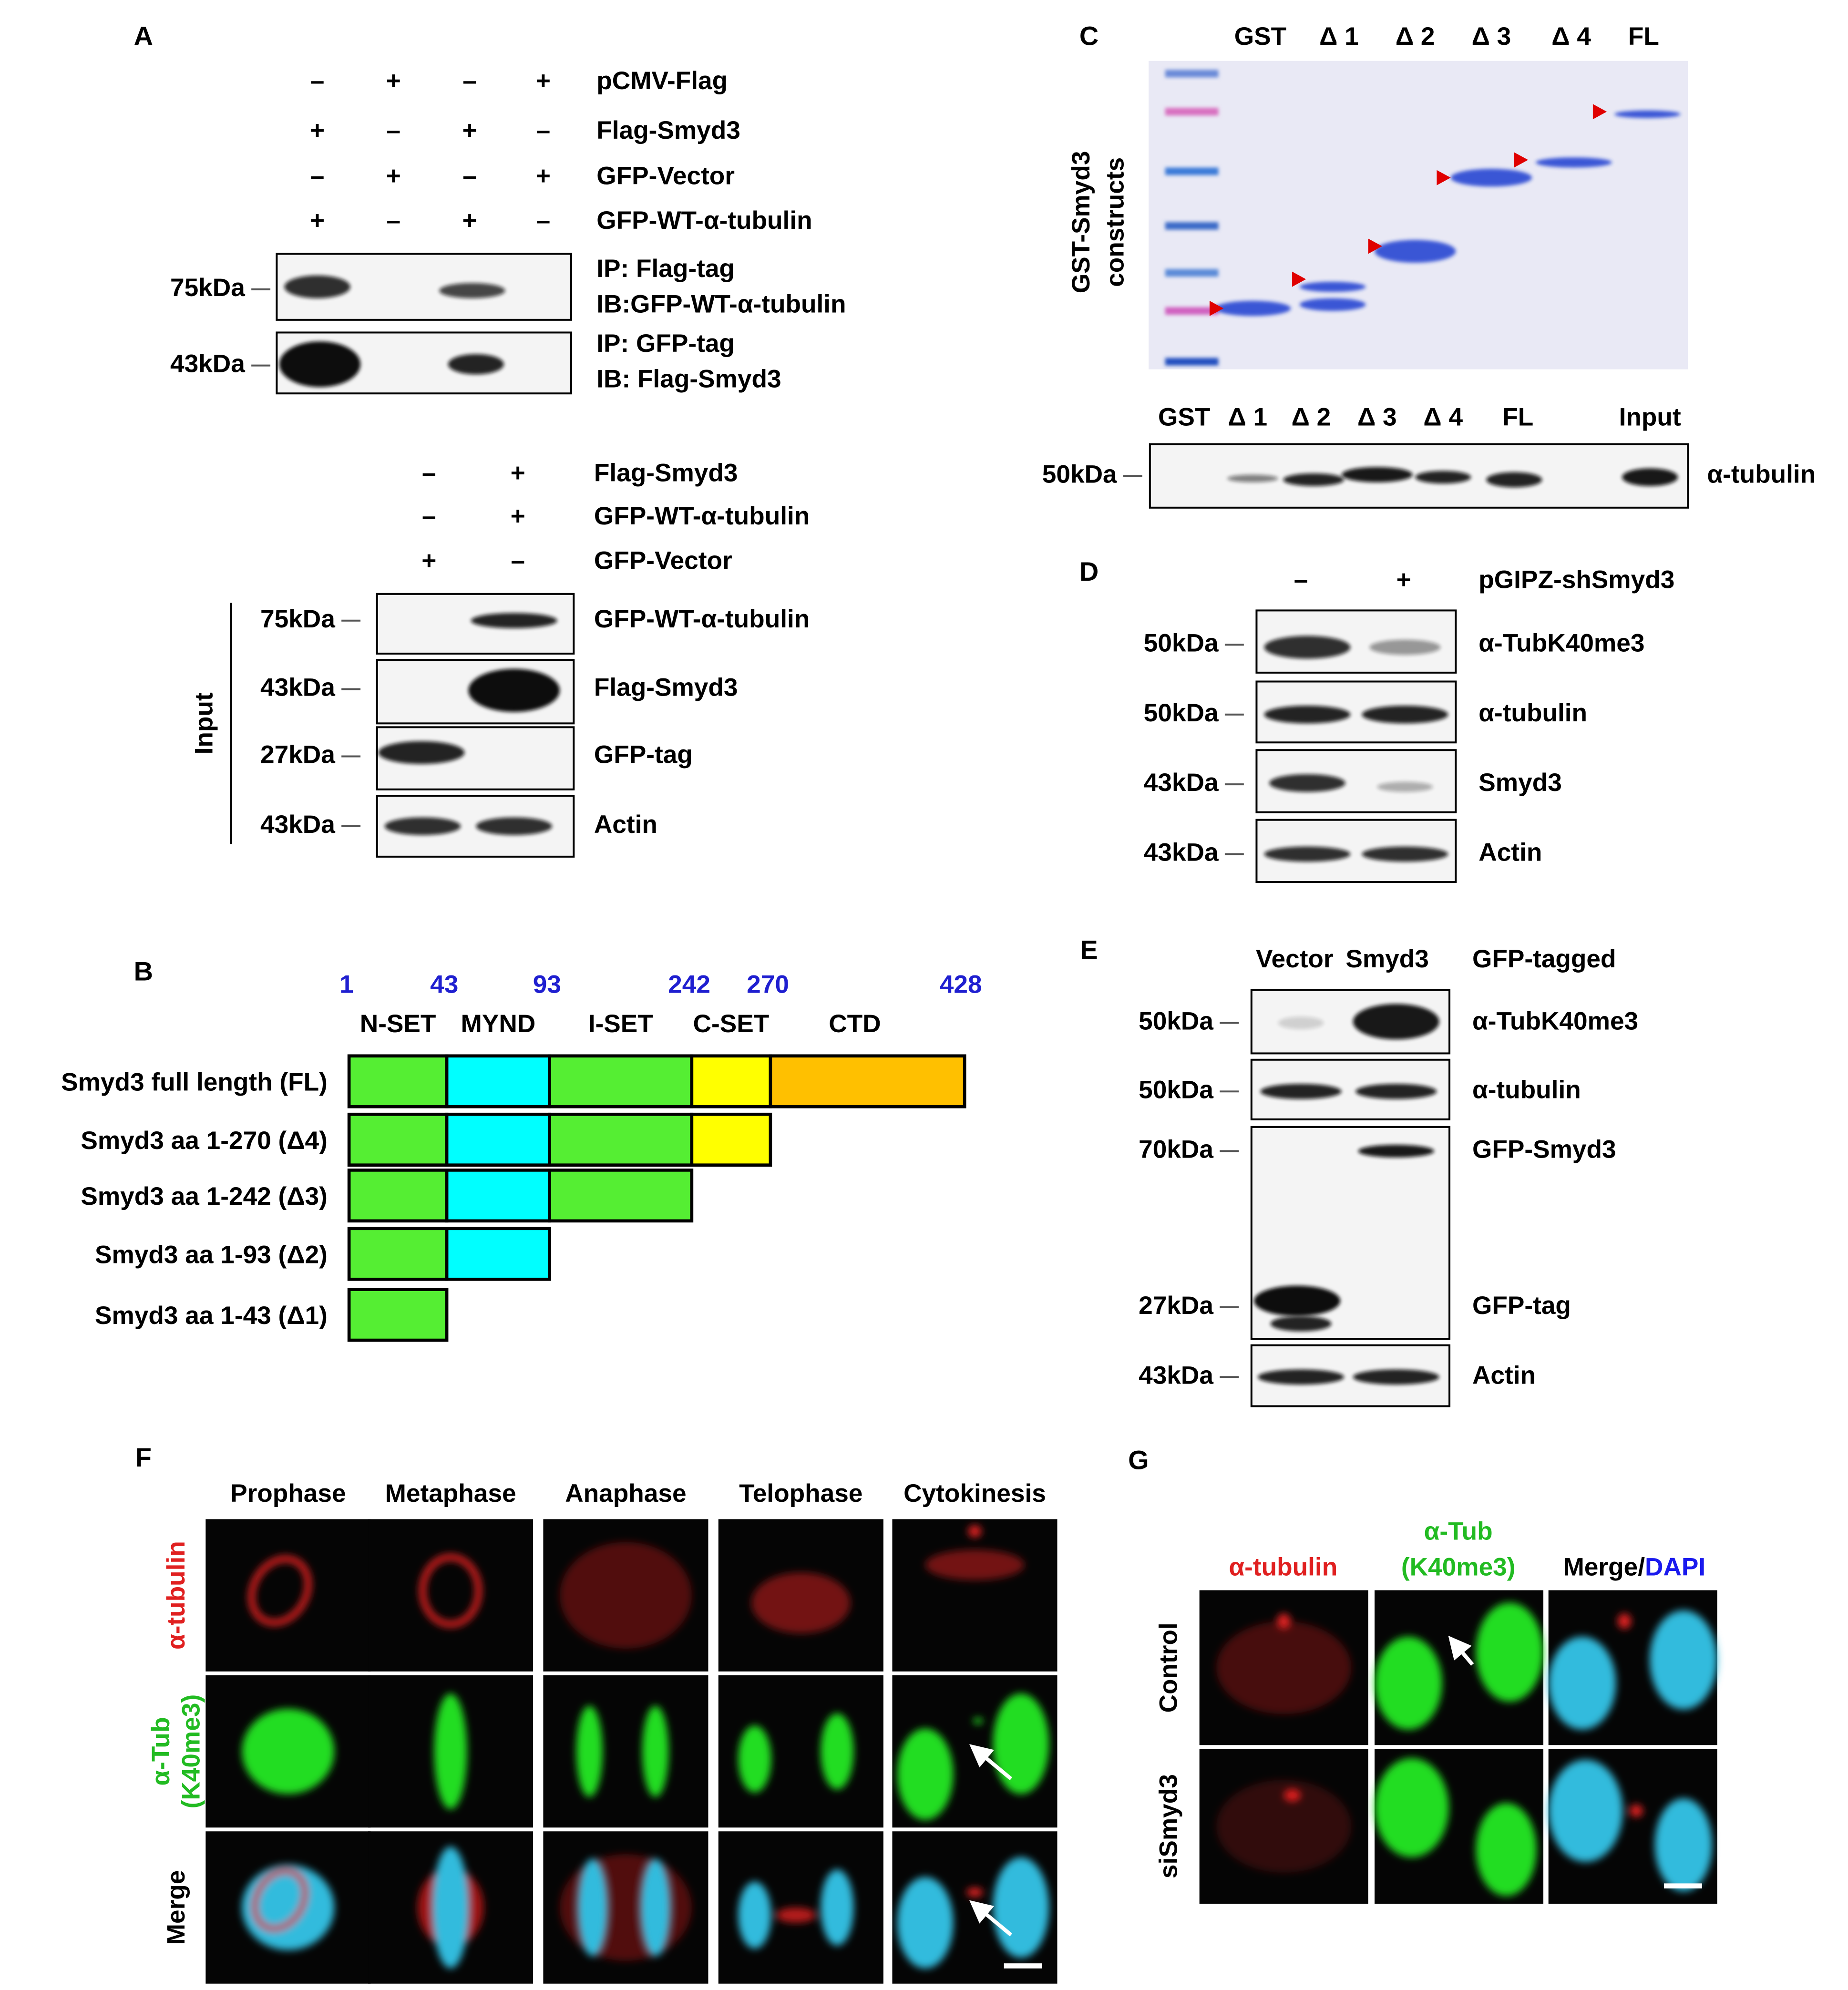 The height and width of the screenshot is (1990, 1848). Describe the element at coordinates (721, 304) in the screenshot. I see `blot-label: IB:GFP-WT-α-tubulin` at that location.